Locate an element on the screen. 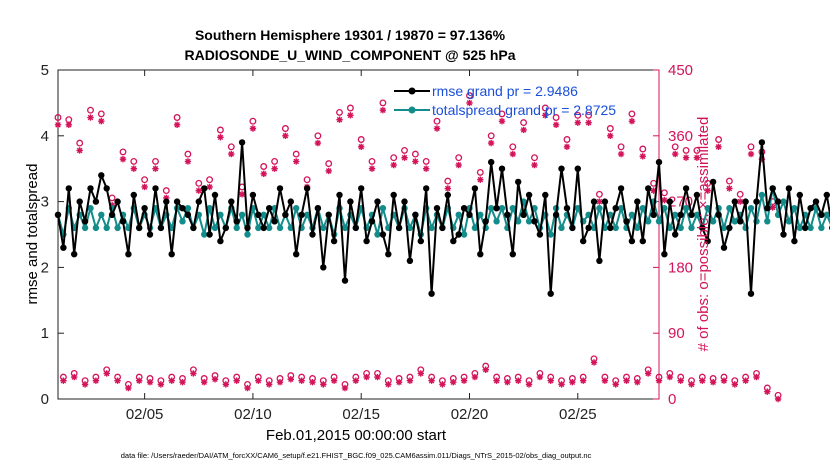 This screenshot has height=470, width=830. left-y-tick-label: 2 is located at coordinates (45, 267).